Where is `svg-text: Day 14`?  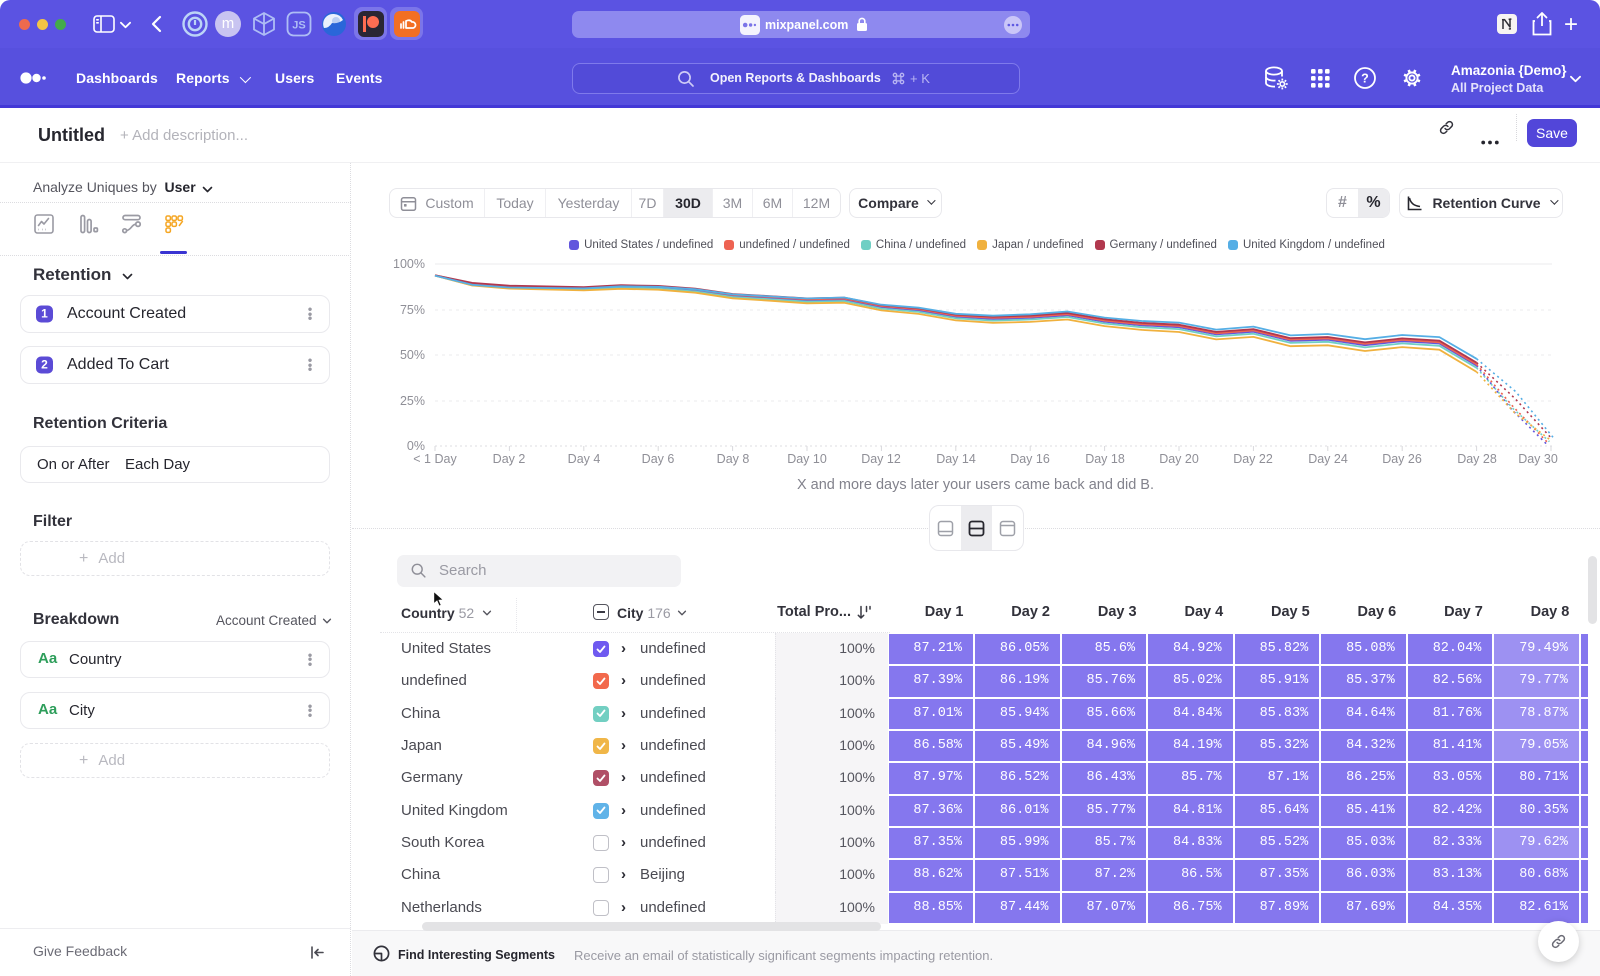 svg-text: Day 14 is located at coordinates (956, 459).